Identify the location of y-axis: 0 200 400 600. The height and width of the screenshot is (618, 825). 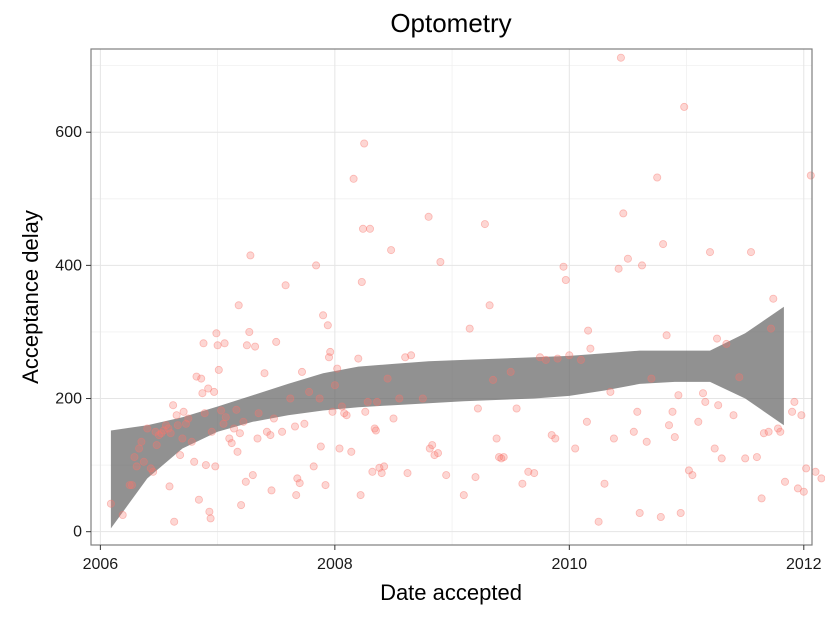
(73, 332).